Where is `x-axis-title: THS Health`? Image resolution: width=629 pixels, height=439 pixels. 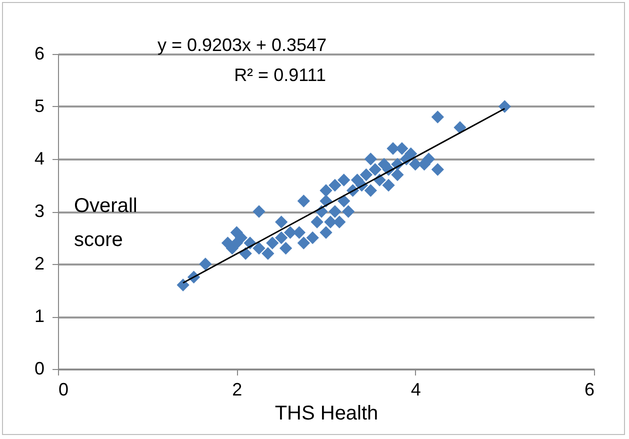
x-axis-title: THS Health is located at coordinates (326, 413).